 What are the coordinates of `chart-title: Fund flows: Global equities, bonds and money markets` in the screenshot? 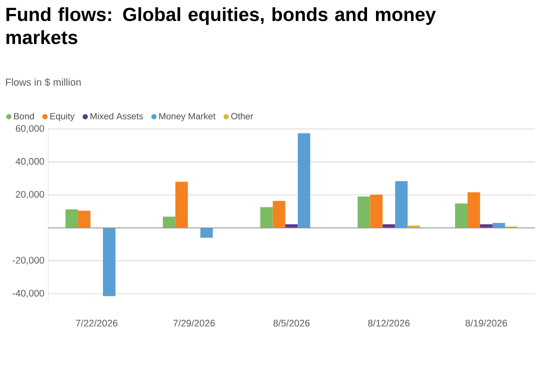 It's located at (221, 25).